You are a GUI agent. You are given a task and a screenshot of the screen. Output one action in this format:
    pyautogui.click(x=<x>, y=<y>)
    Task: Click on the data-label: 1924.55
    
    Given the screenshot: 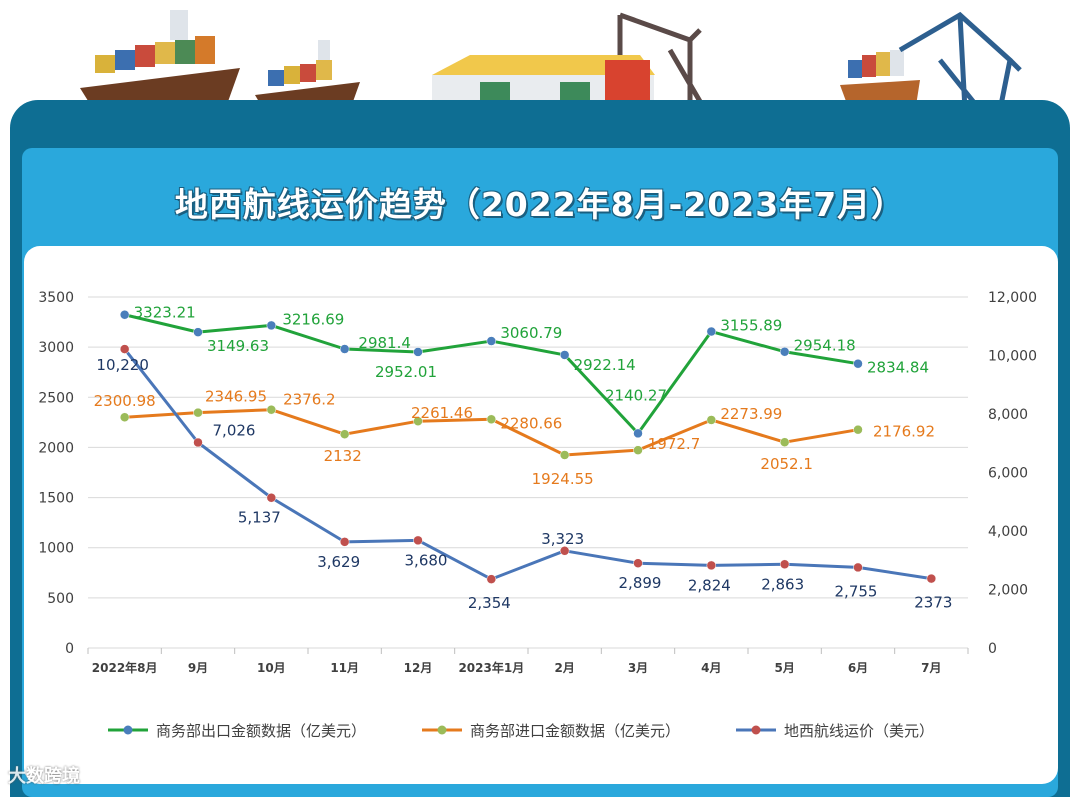 What is the action you would take?
    pyautogui.click(x=563, y=479)
    